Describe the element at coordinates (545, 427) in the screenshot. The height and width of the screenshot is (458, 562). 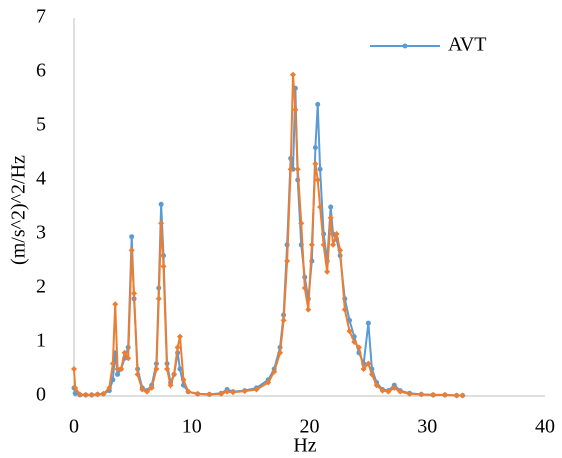
I see `x-tick-label: 40` at that location.